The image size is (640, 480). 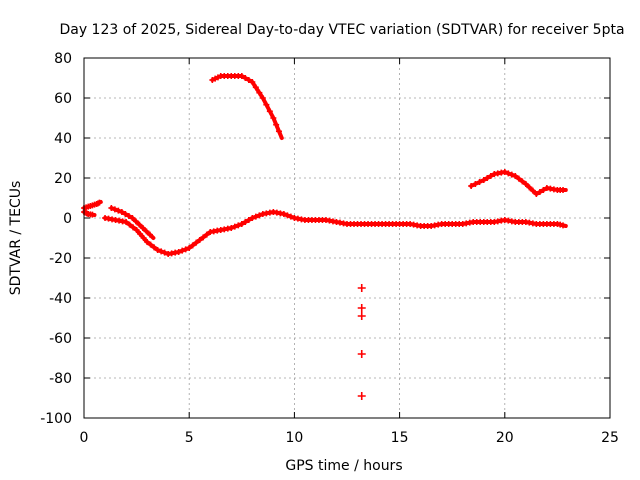 What do you see at coordinates (60, 339) in the screenshot?
I see `y-tick-label: -60` at bounding box center [60, 339].